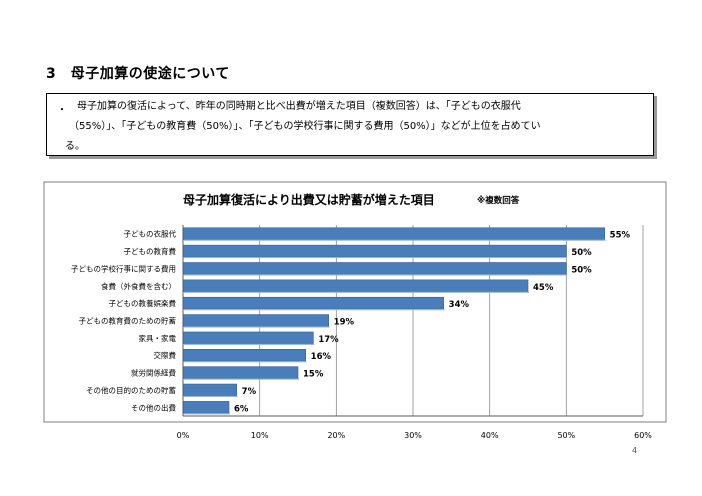 The height and width of the screenshot is (496, 702). What do you see at coordinates (344, 323) in the screenshot?
I see `value-label: 19%` at bounding box center [344, 323].